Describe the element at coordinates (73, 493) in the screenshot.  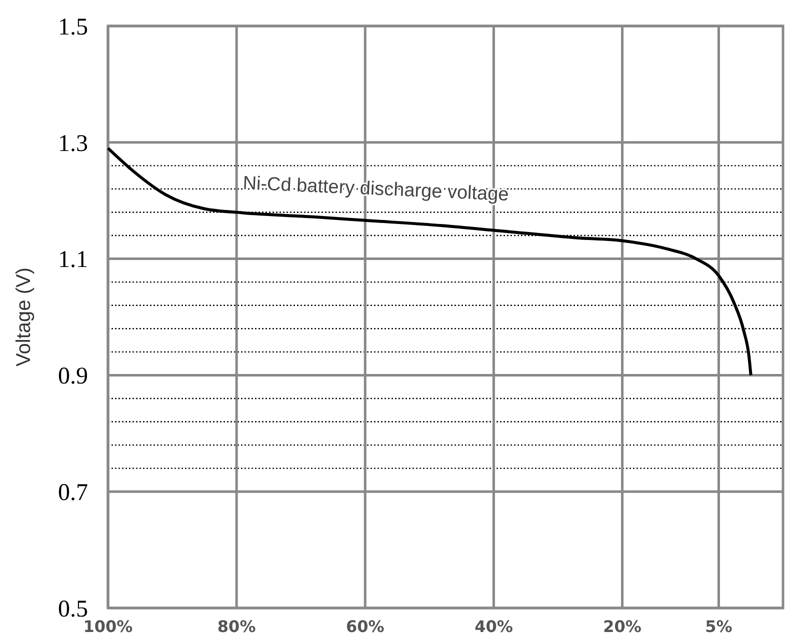
I see `y-tick-label: 0.7` at that location.